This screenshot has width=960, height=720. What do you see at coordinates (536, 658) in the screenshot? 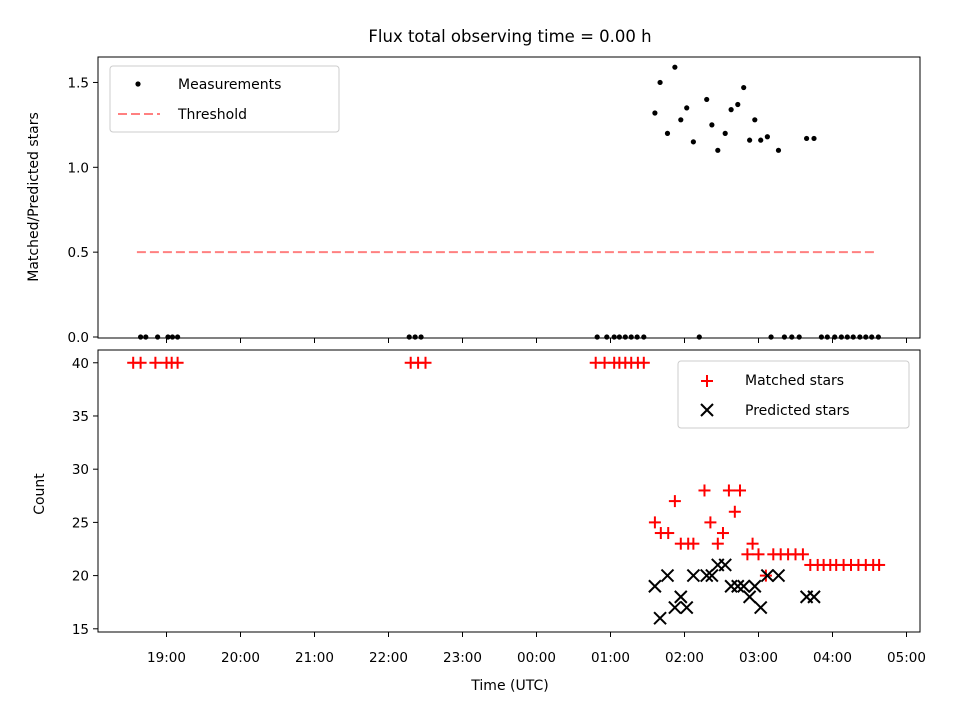
I see `x-tick-label: 00:00` at bounding box center [536, 658].